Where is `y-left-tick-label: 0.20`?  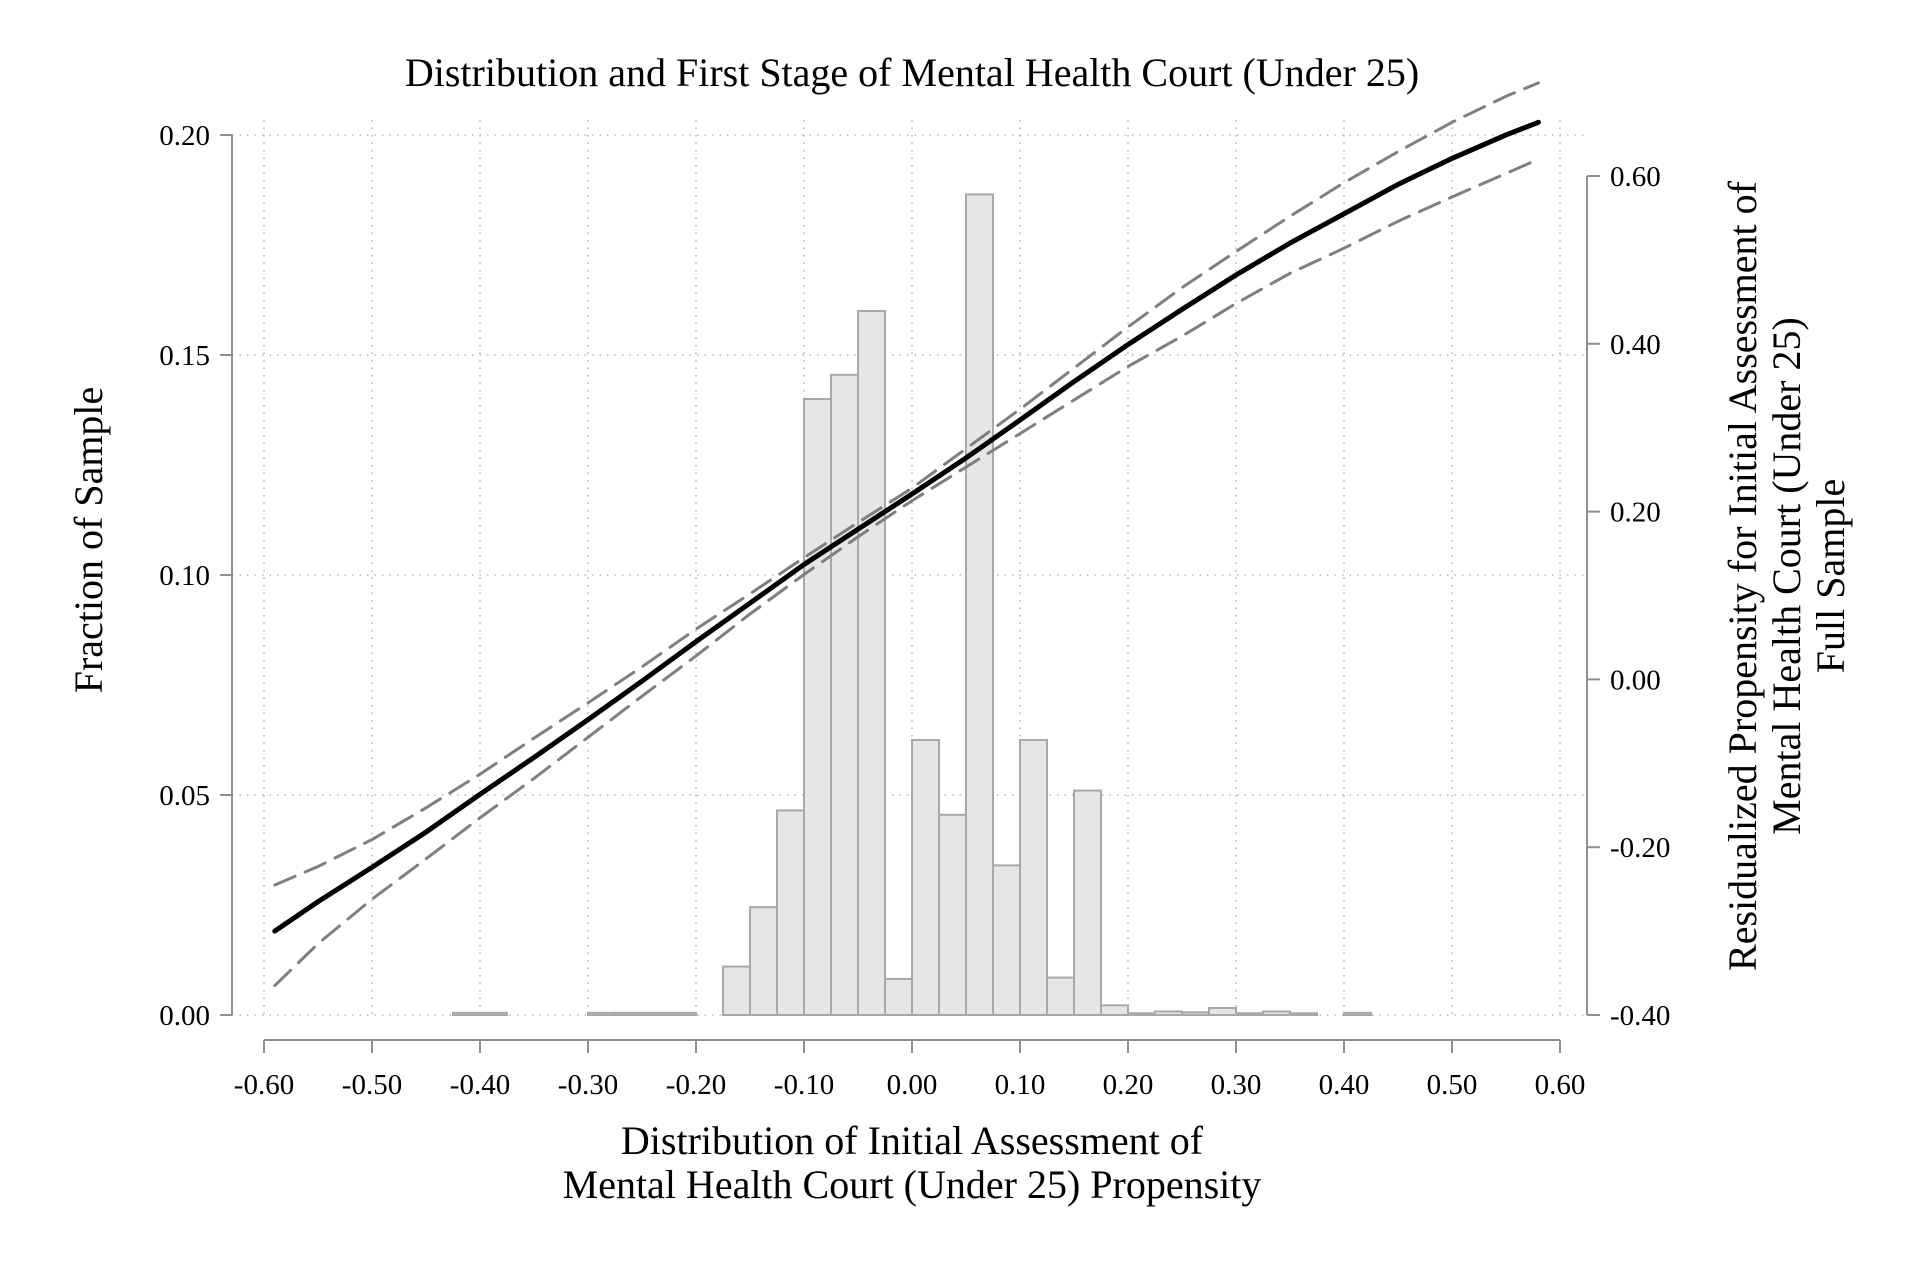
y-left-tick-label: 0.20 is located at coordinates (184, 136).